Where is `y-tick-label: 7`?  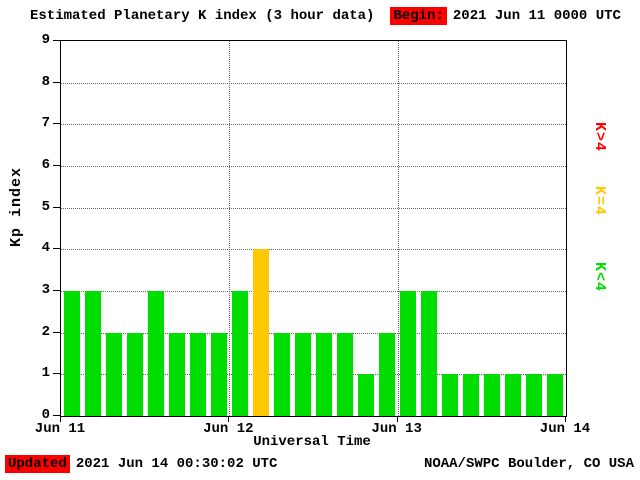
y-tick-label: 7 is located at coordinates (45, 123).